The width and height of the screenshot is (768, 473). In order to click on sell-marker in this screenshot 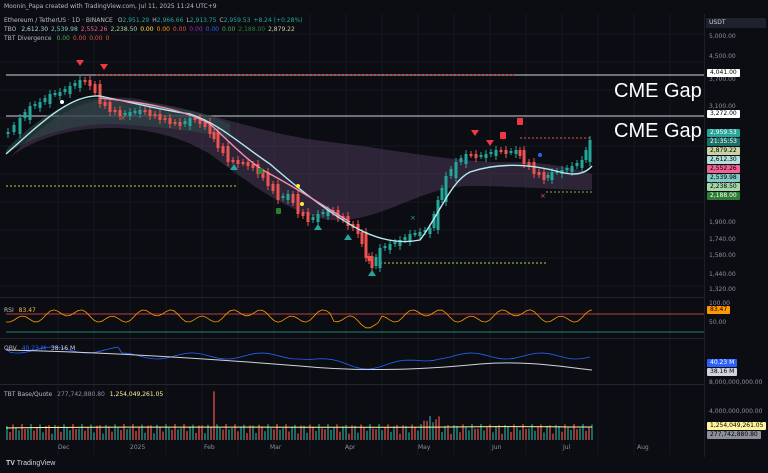, I will do `click(520, 121)`.